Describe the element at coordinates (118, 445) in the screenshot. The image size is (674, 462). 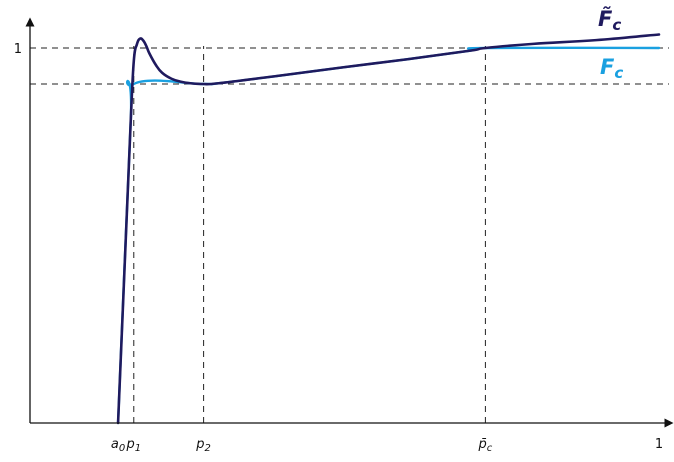
I see `x-tick-label-0: a0` at that location.